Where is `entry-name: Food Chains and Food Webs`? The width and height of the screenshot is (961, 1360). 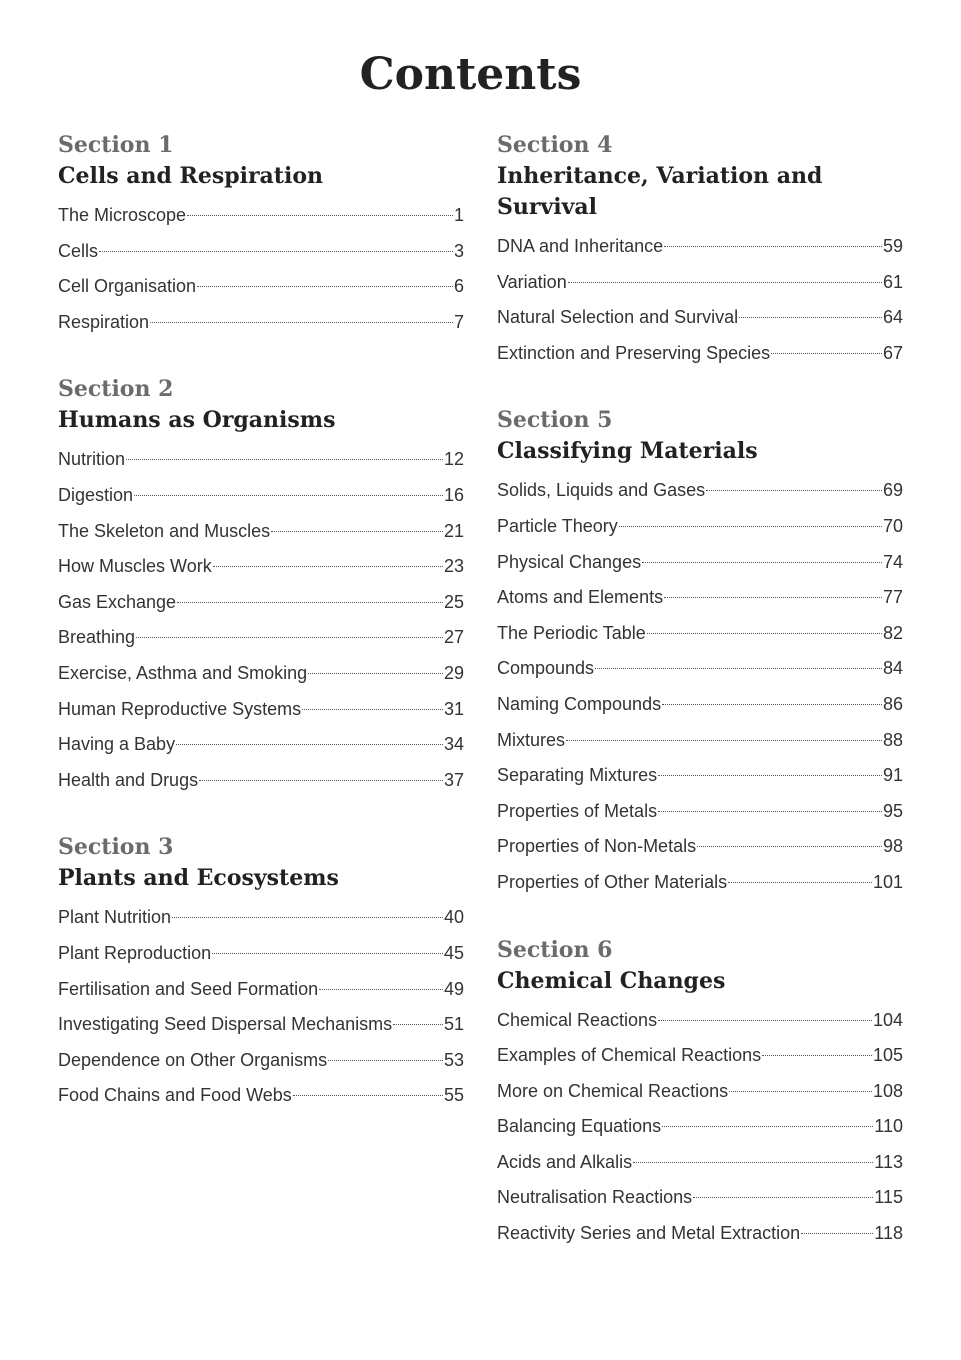 entry-name: Food Chains and Food Webs is located at coordinates (175, 1095).